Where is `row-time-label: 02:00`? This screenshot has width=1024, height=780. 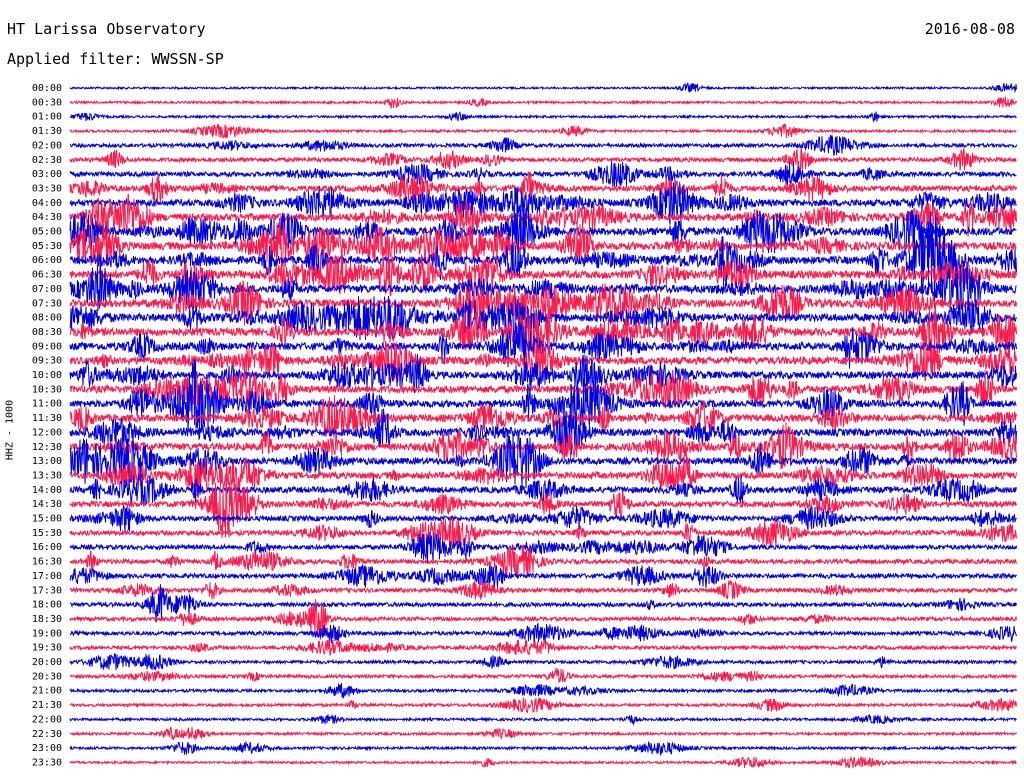
row-time-label: 02:00 is located at coordinates (47, 145).